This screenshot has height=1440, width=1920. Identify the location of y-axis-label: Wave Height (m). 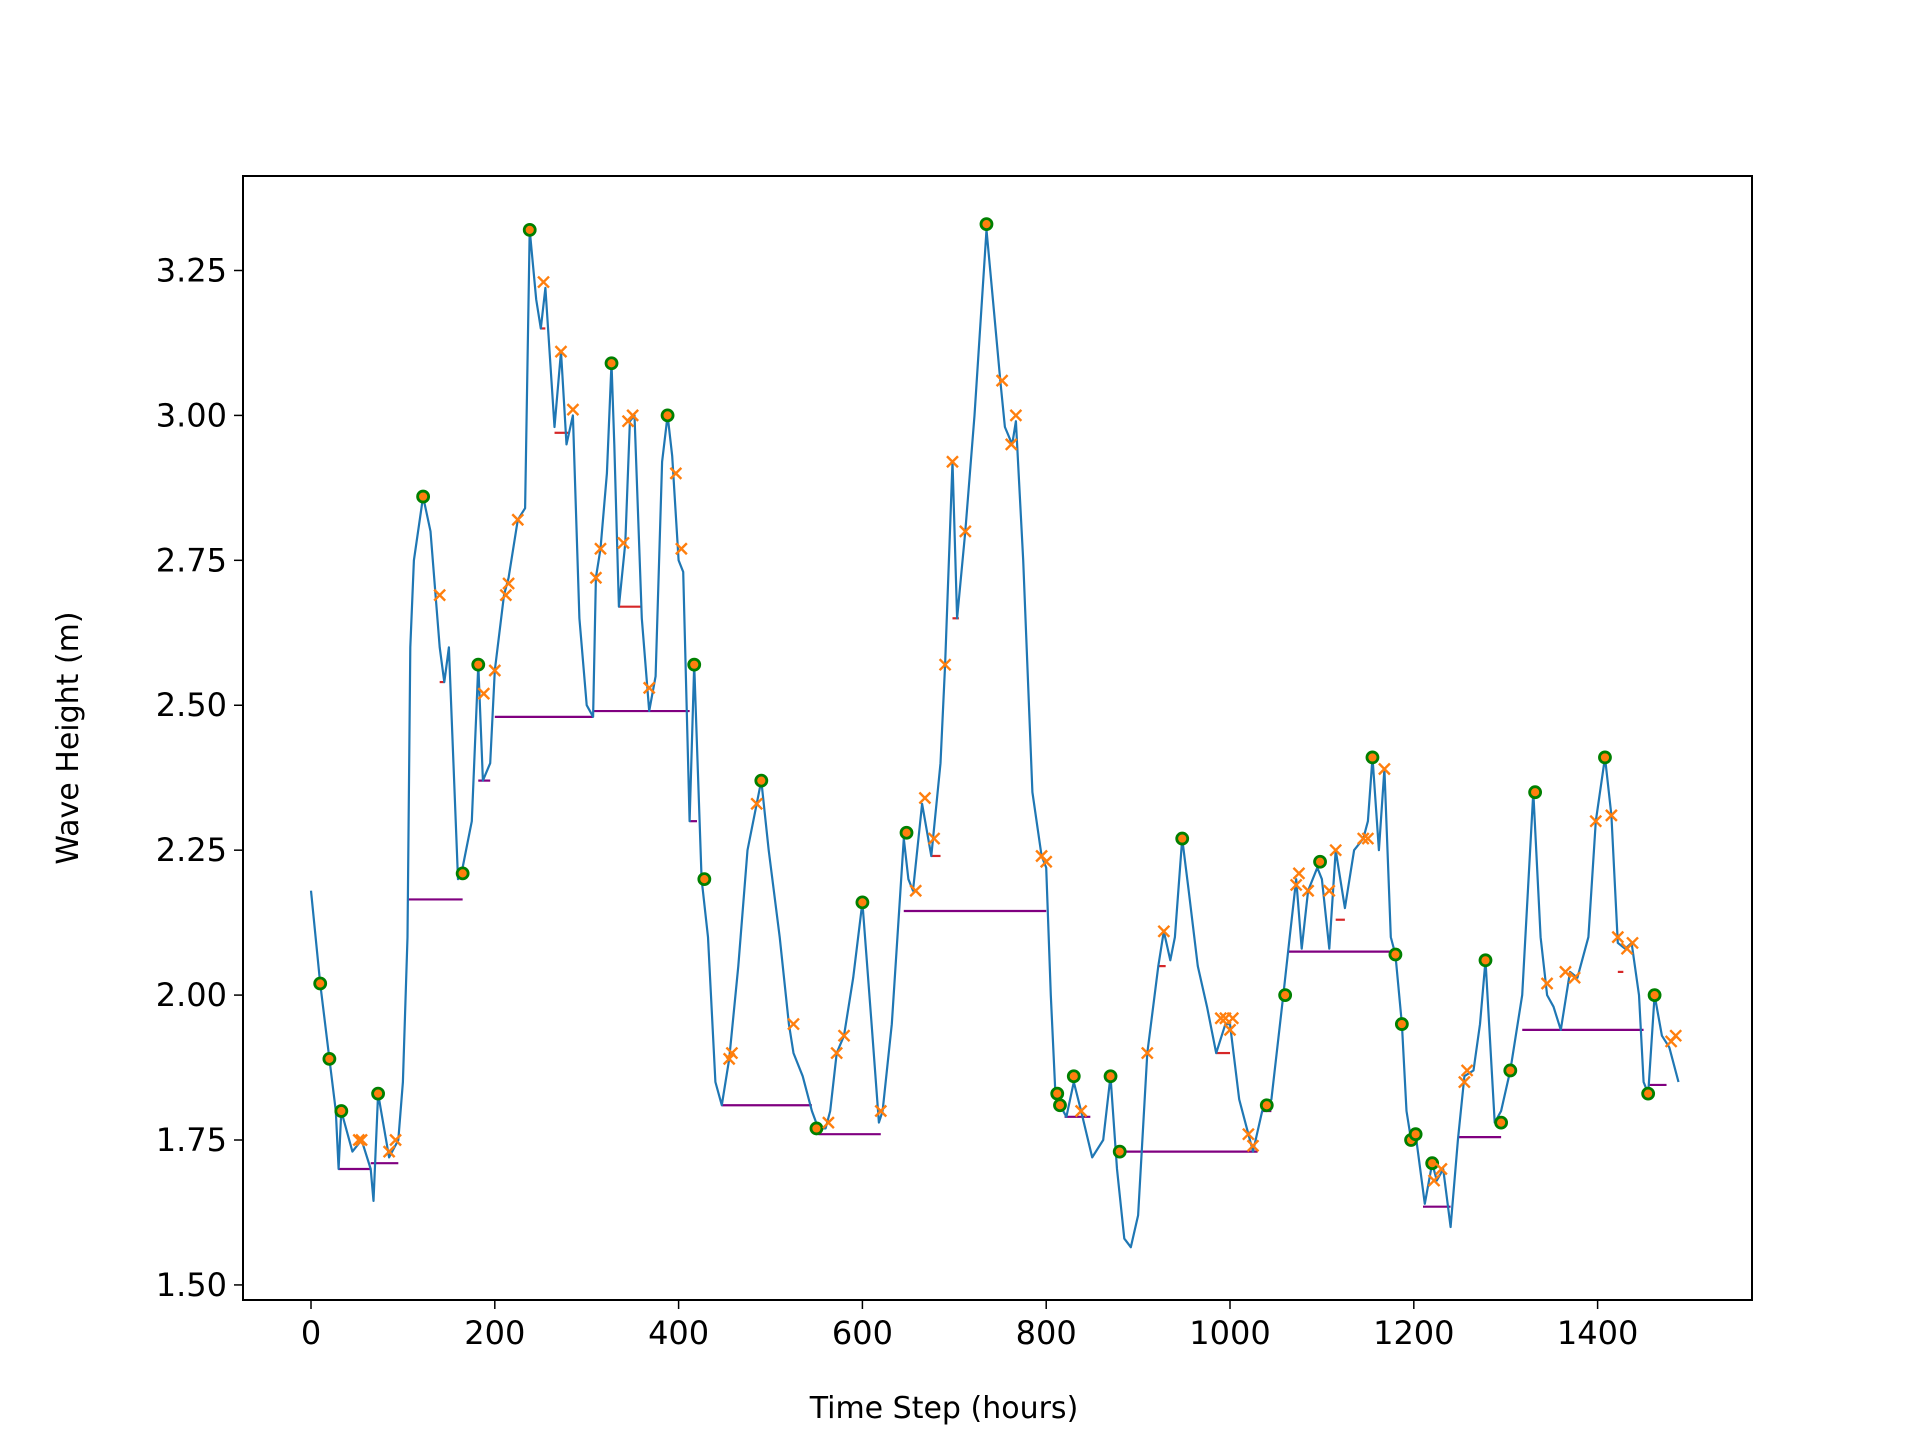
(68, 737).